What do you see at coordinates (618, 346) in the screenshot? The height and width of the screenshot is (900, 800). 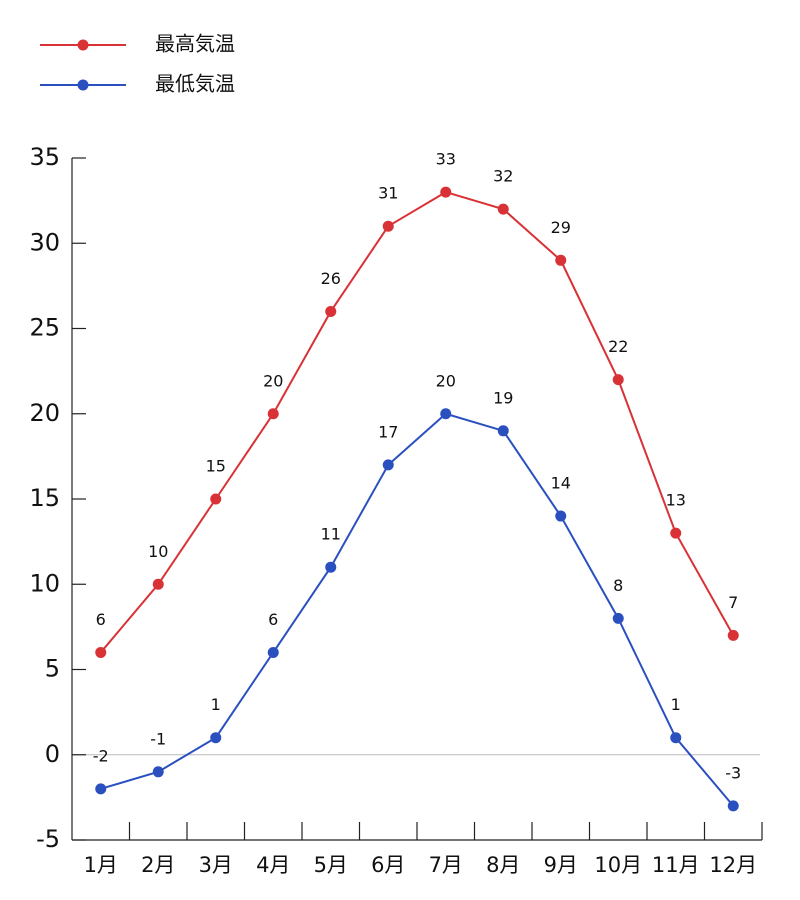 I see `data-label: 22` at bounding box center [618, 346].